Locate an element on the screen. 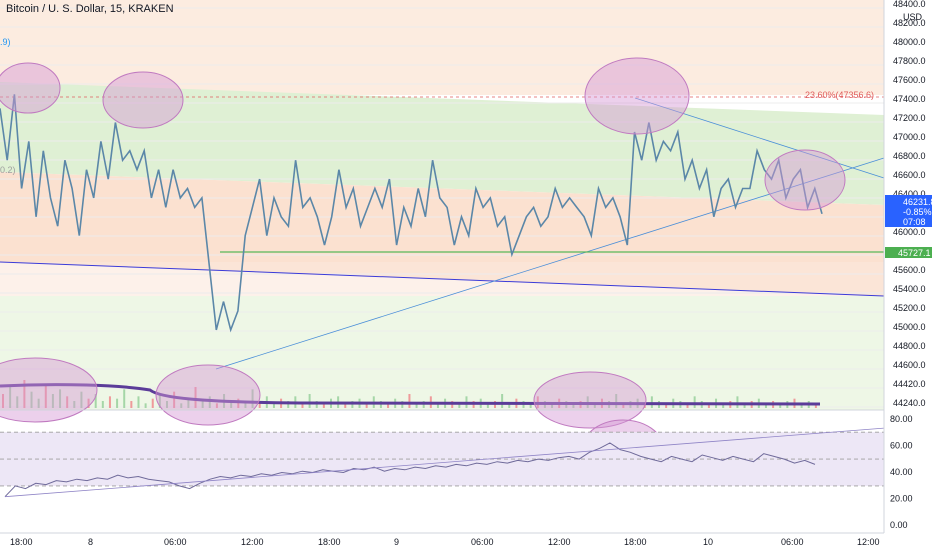  symbol-title: Bitcoin / U. S. Dollar, 15, KRAKEN is located at coordinates (90, 9).